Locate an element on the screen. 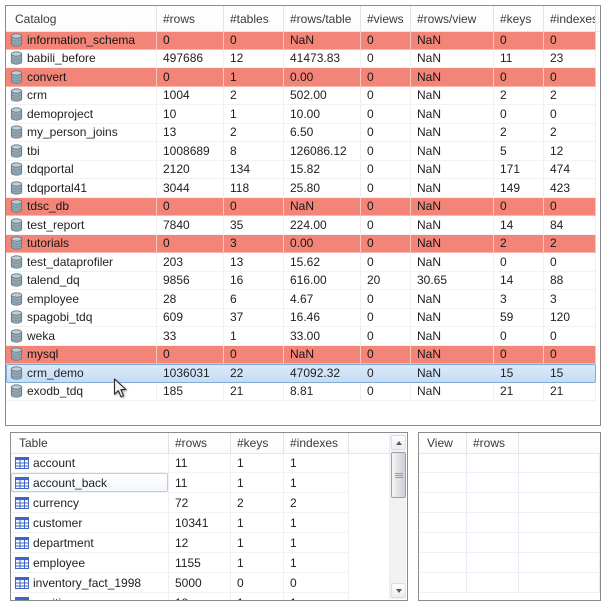  table-row: account_back 11 1 1 is located at coordinates (200, 483).